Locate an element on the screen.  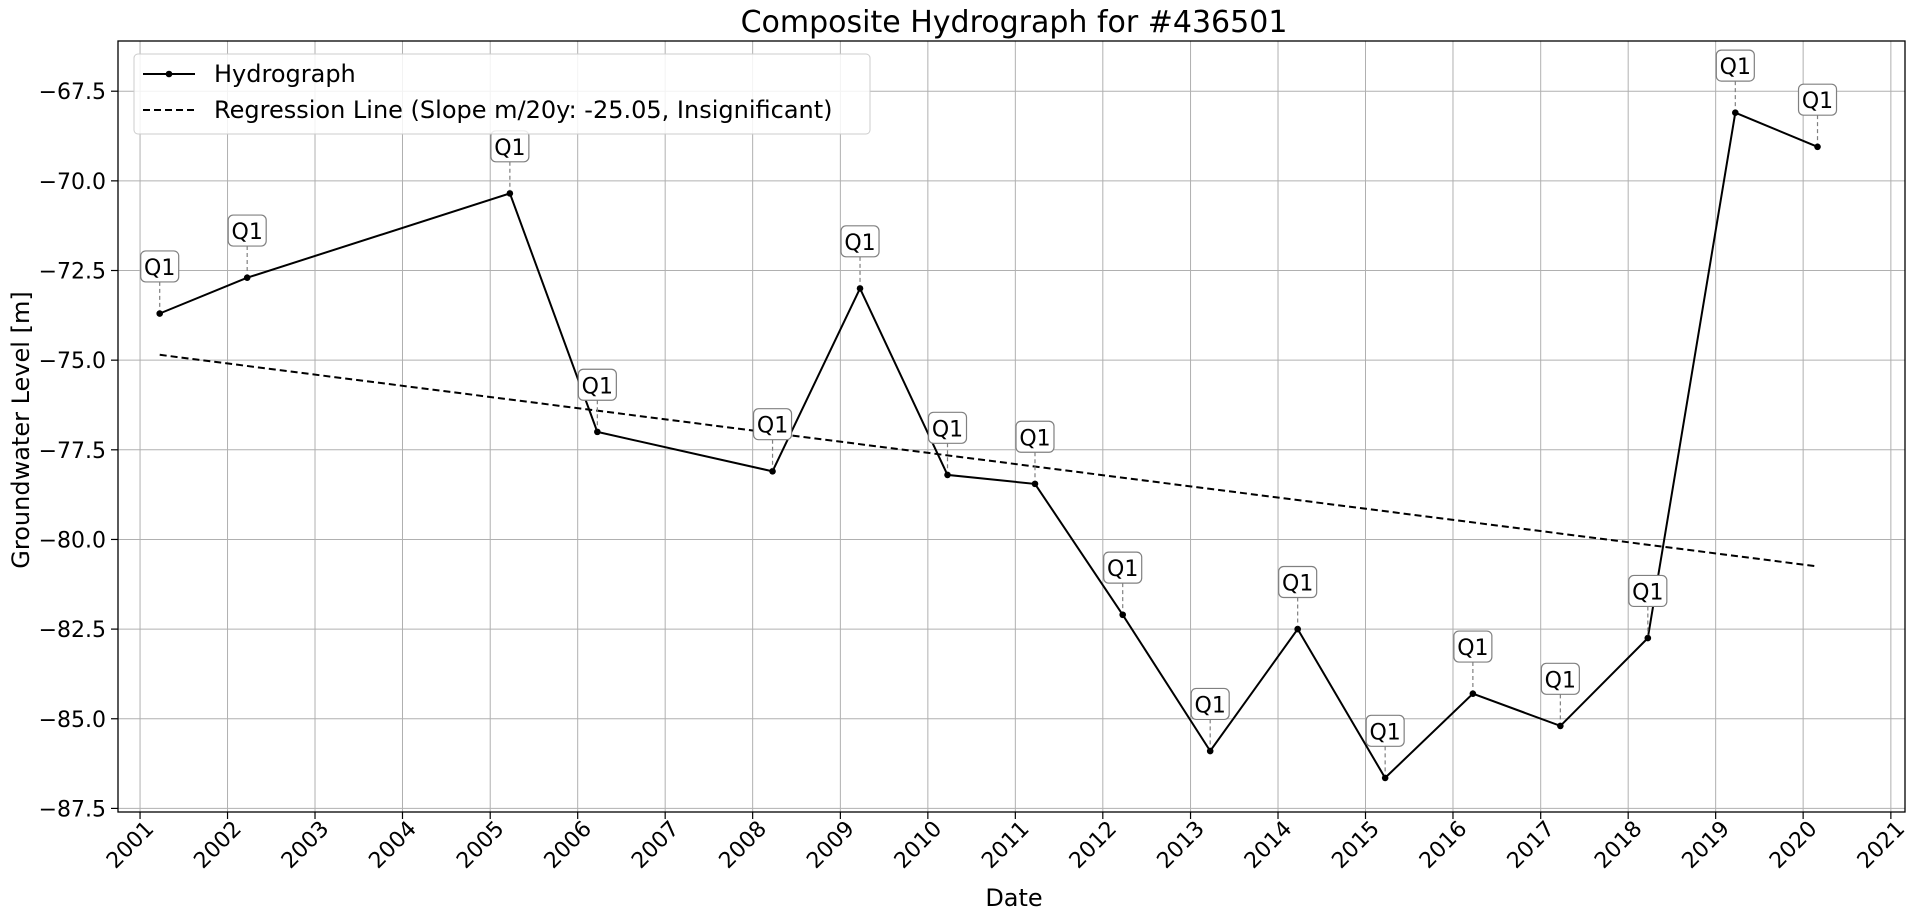
y-tick-label: −85.0 is located at coordinates (72, 720).